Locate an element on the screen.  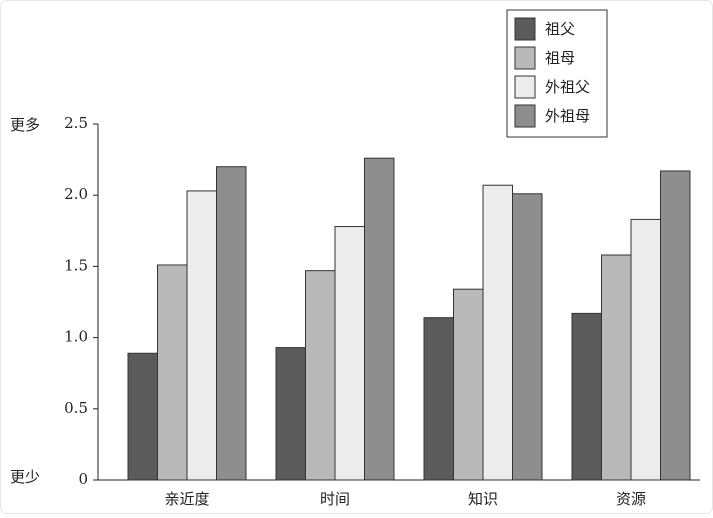
legend-label: 外祖父 is located at coordinates (567, 87).